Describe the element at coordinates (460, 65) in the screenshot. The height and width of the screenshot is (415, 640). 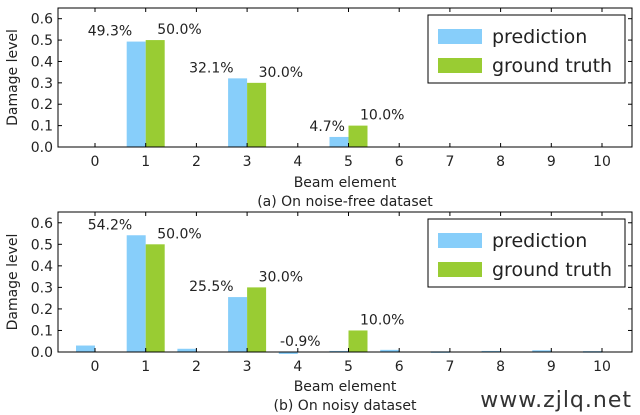
I see `panel-a-legend-swatch-ground-truth` at that location.